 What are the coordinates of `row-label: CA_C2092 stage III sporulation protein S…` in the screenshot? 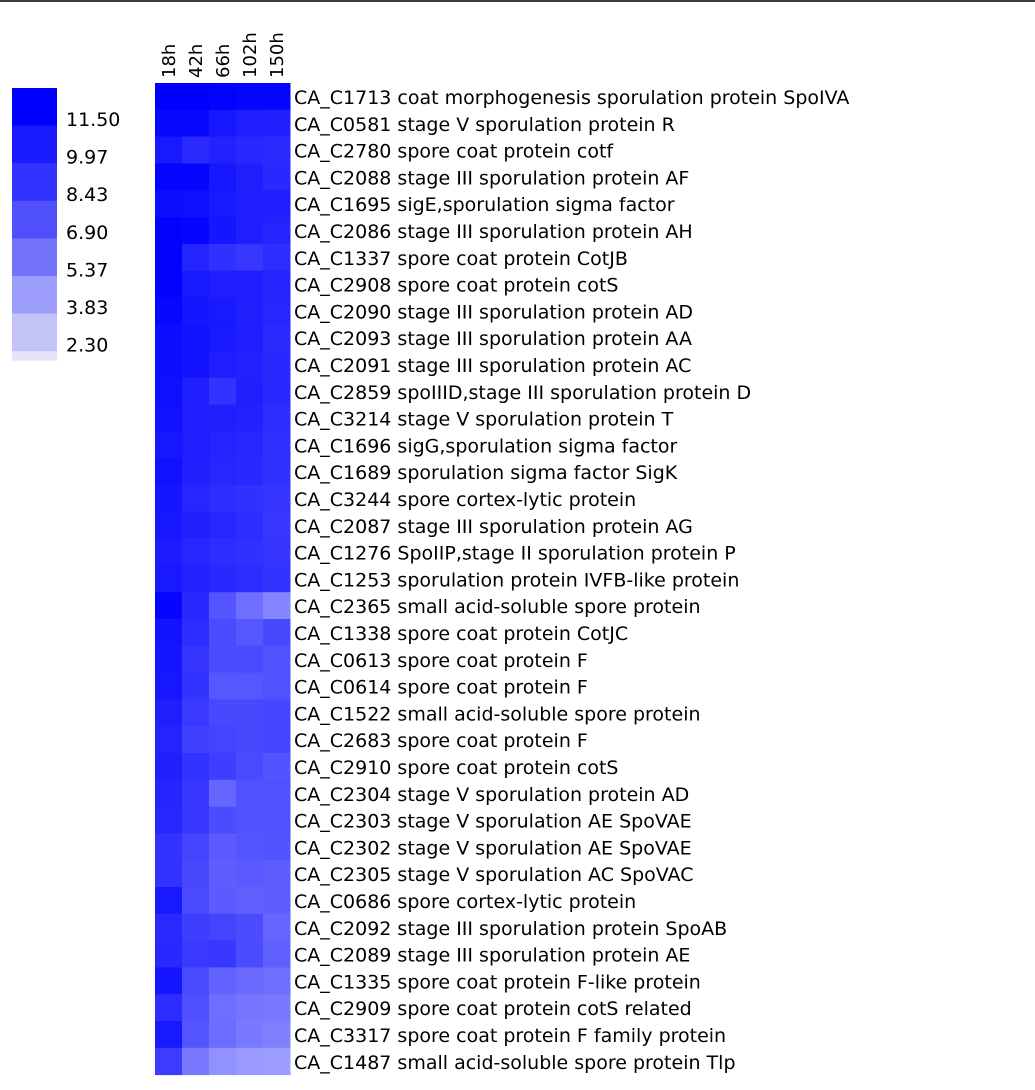 It's located at (510, 929).